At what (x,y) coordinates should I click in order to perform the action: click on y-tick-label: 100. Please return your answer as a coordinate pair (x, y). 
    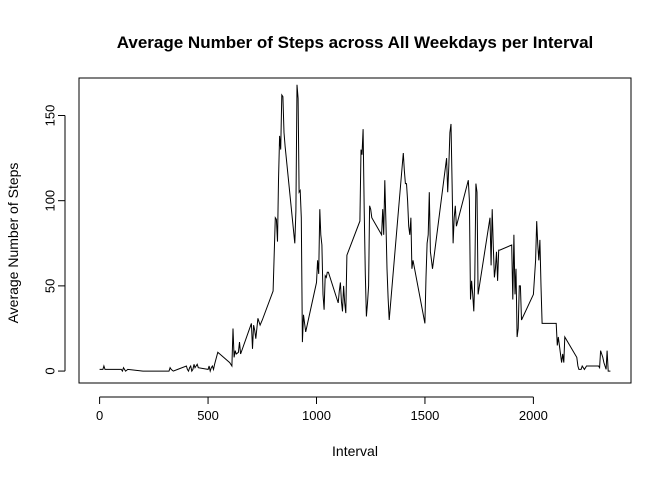
    Looking at the image, I should click on (50, 201).